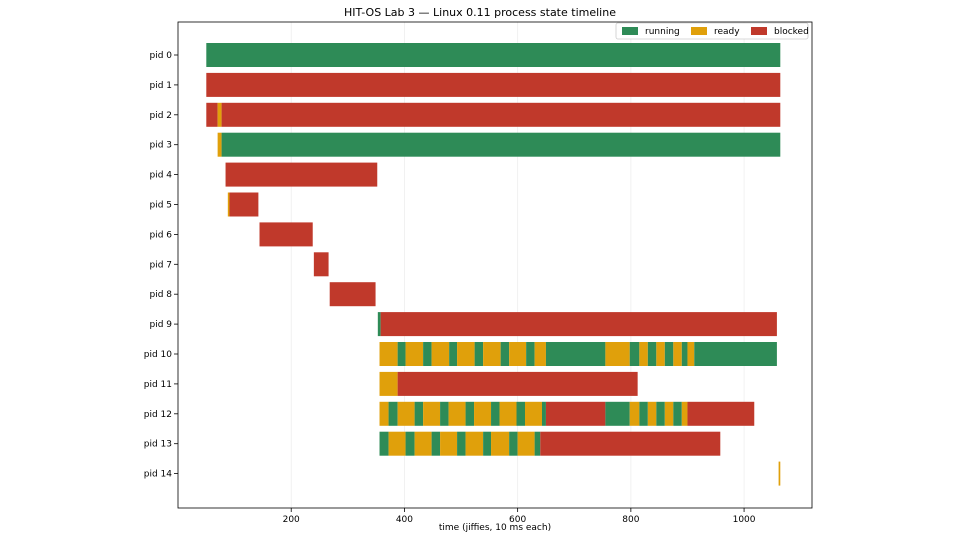 The image size is (960, 540). Describe the element at coordinates (158, 355) in the screenshot. I see `y-tick-label: pid 10` at that location.